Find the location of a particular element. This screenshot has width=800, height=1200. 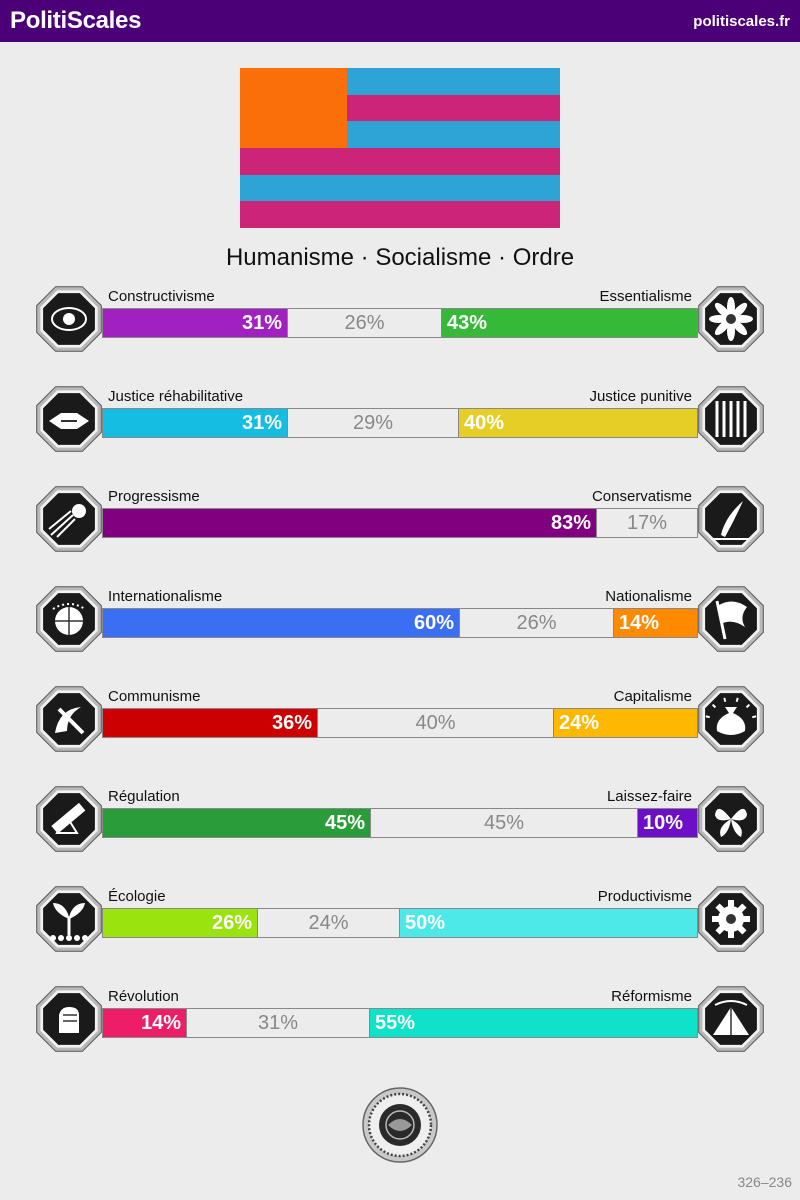

ideology-flag is located at coordinates (400, 148).